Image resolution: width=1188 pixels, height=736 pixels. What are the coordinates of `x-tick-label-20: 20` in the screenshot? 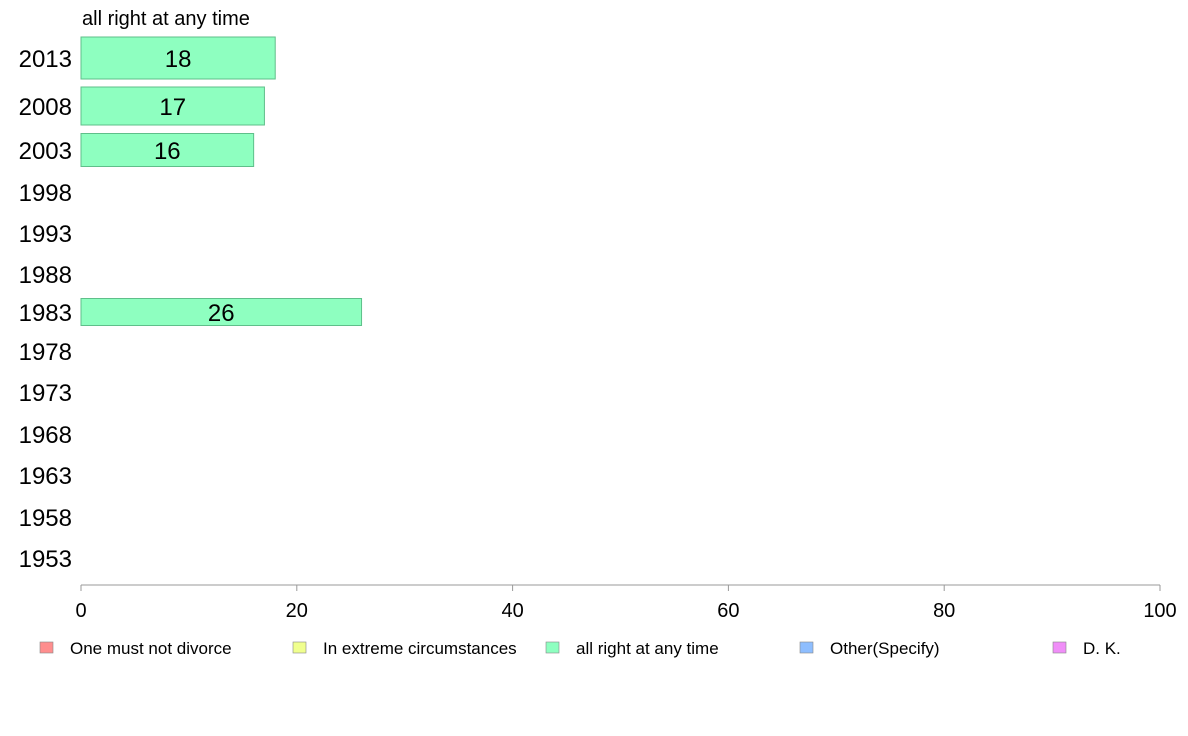 It's located at (297, 611).